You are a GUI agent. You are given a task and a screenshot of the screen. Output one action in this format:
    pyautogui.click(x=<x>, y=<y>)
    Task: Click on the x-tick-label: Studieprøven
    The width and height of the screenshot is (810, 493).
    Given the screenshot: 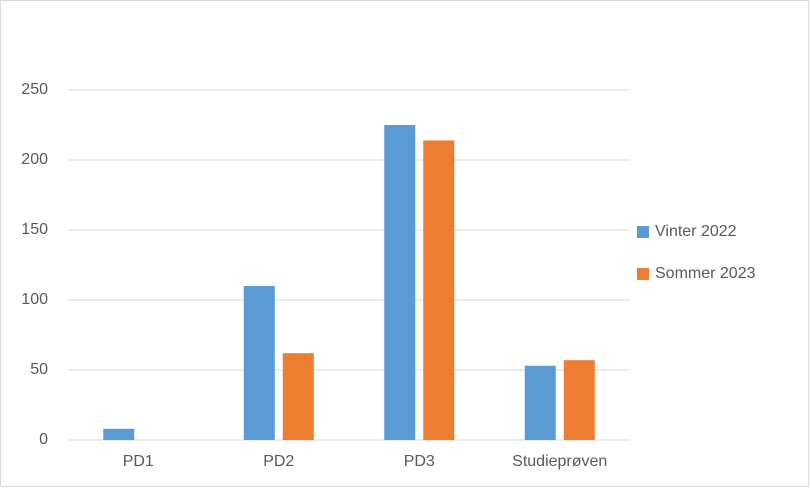 What is the action you would take?
    pyautogui.click(x=559, y=461)
    